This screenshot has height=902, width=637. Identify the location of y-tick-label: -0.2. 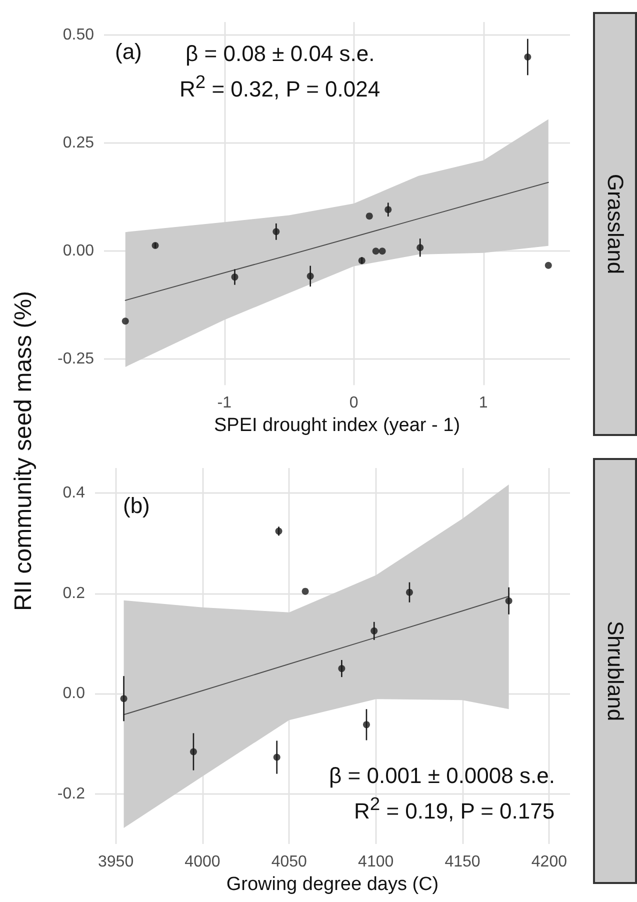
(71, 793).